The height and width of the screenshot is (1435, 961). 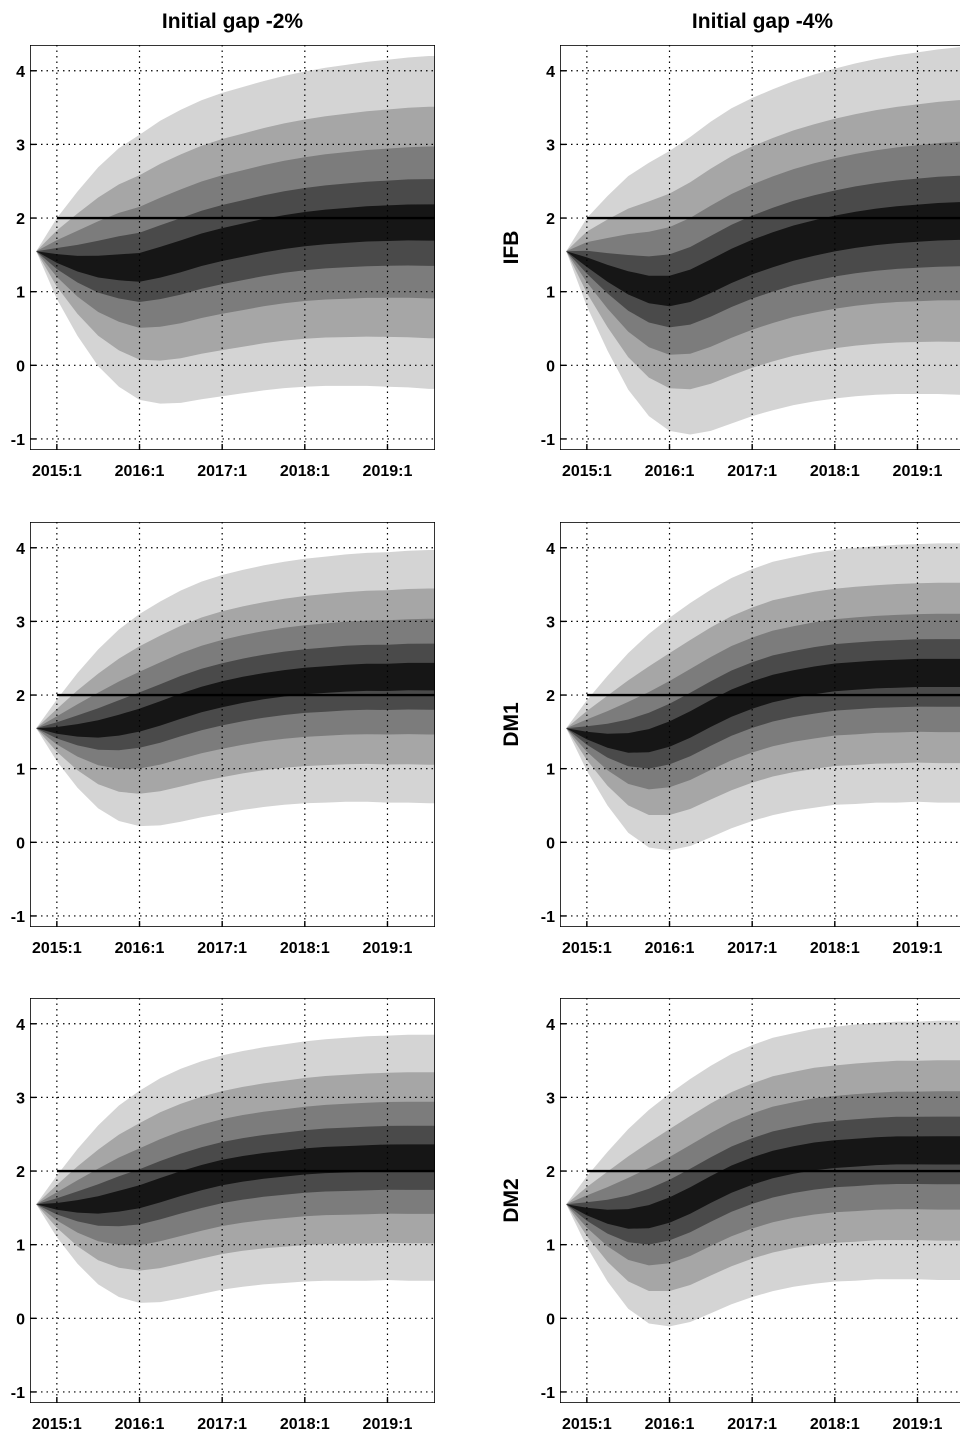 I want to click on column-title: Initial gap -4%, so click(x=763, y=21).